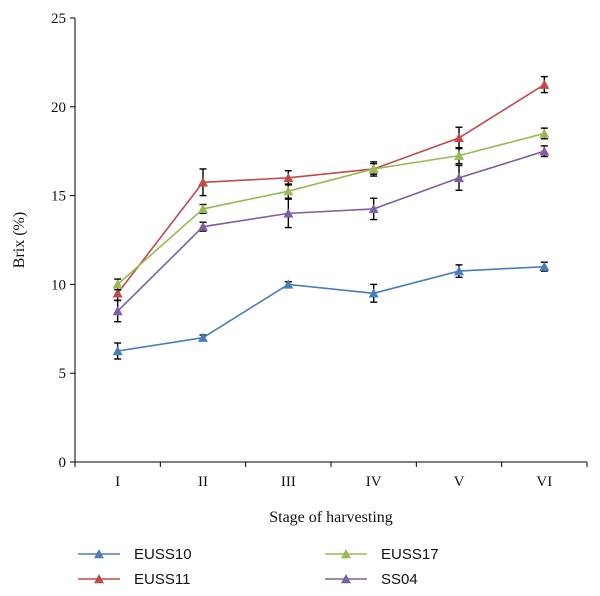 The width and height of the screenshot is (600, 596). Describe the element at coordinates (19, 240) in the screenshot. I see `y-axis-label: Brix (%)` at that location.